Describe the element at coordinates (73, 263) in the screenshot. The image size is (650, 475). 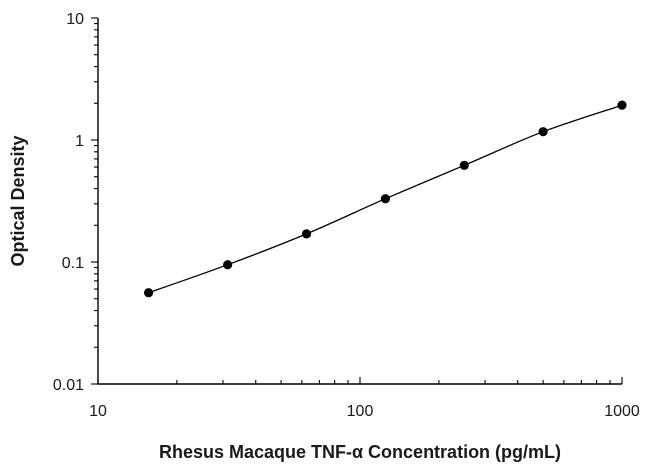
I see `y-tick-label: 0.1` at that location.